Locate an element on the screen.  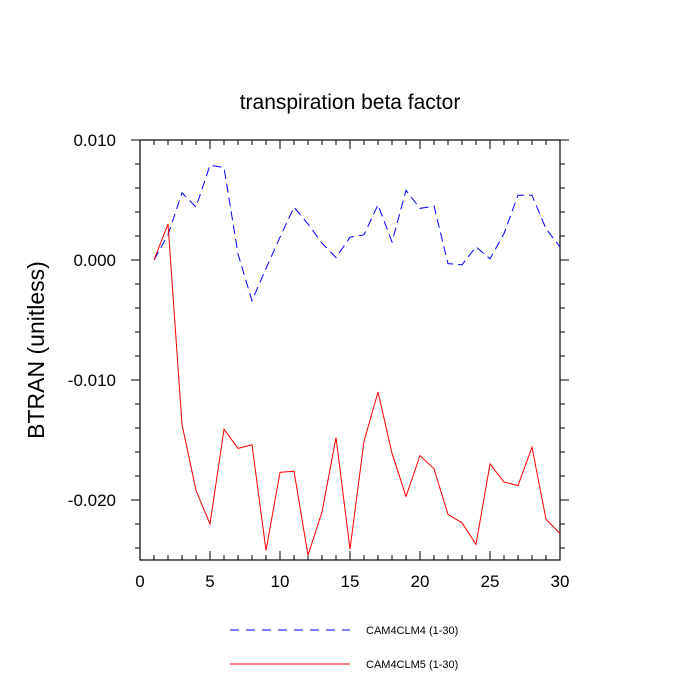
x-tick-label: 5 is located at coordinates (209, 581).